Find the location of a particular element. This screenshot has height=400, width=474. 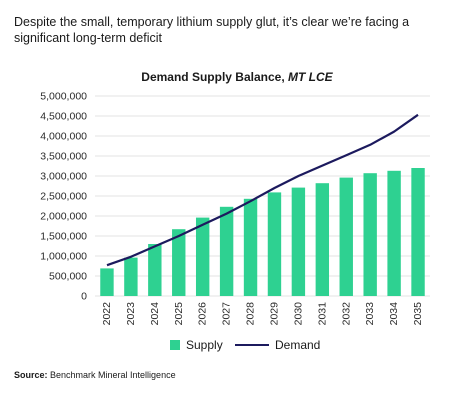

legend-item-demand: Demand is located at coordinates (277, 345).